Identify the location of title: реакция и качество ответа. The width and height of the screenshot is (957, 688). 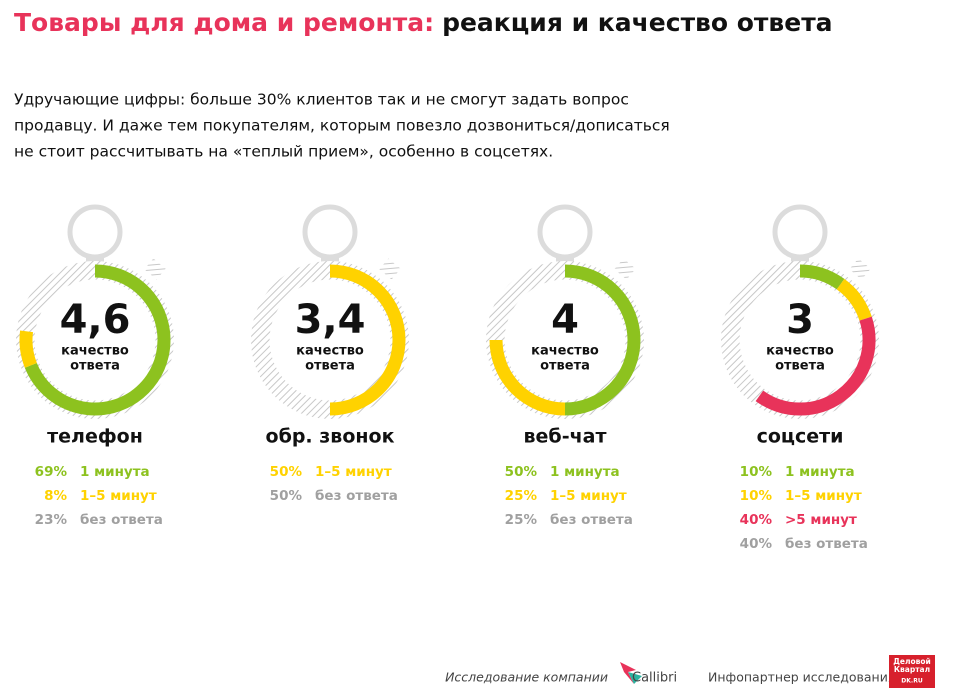
(637, 22).